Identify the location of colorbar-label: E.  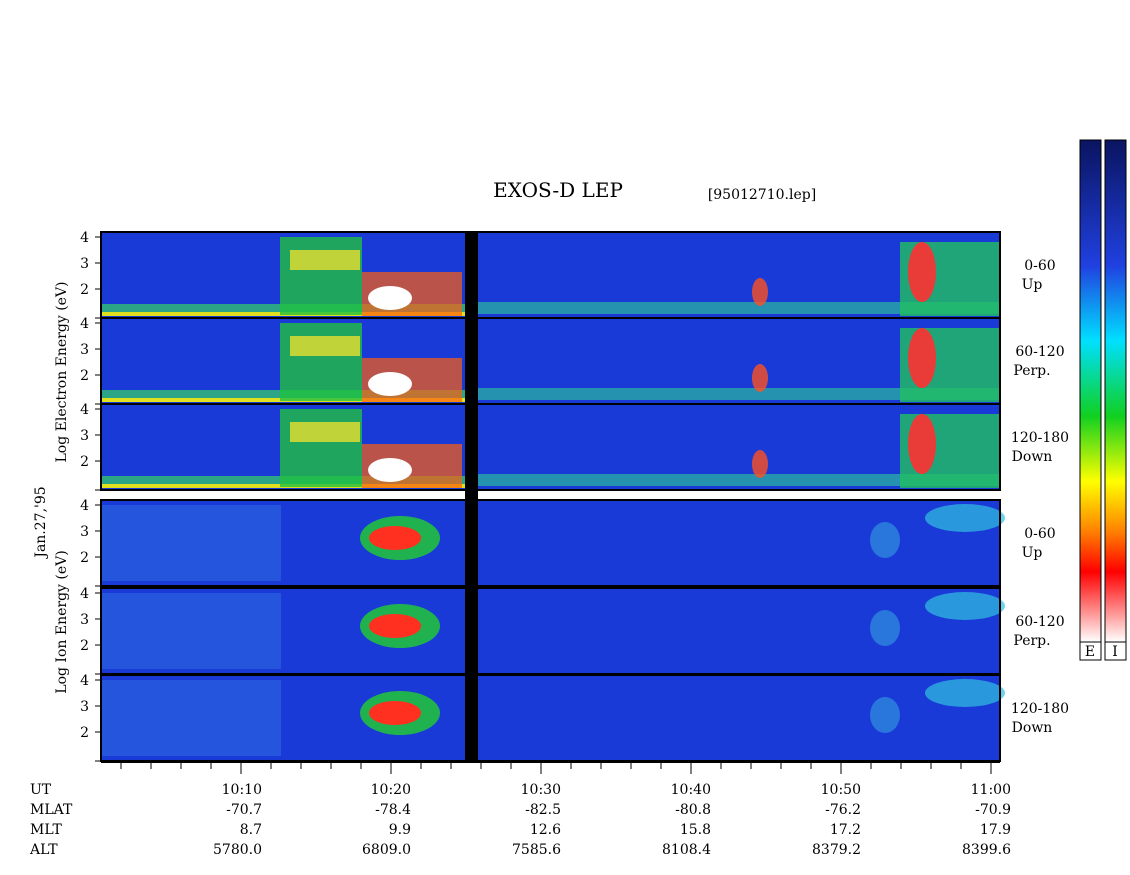
(1090, 652).